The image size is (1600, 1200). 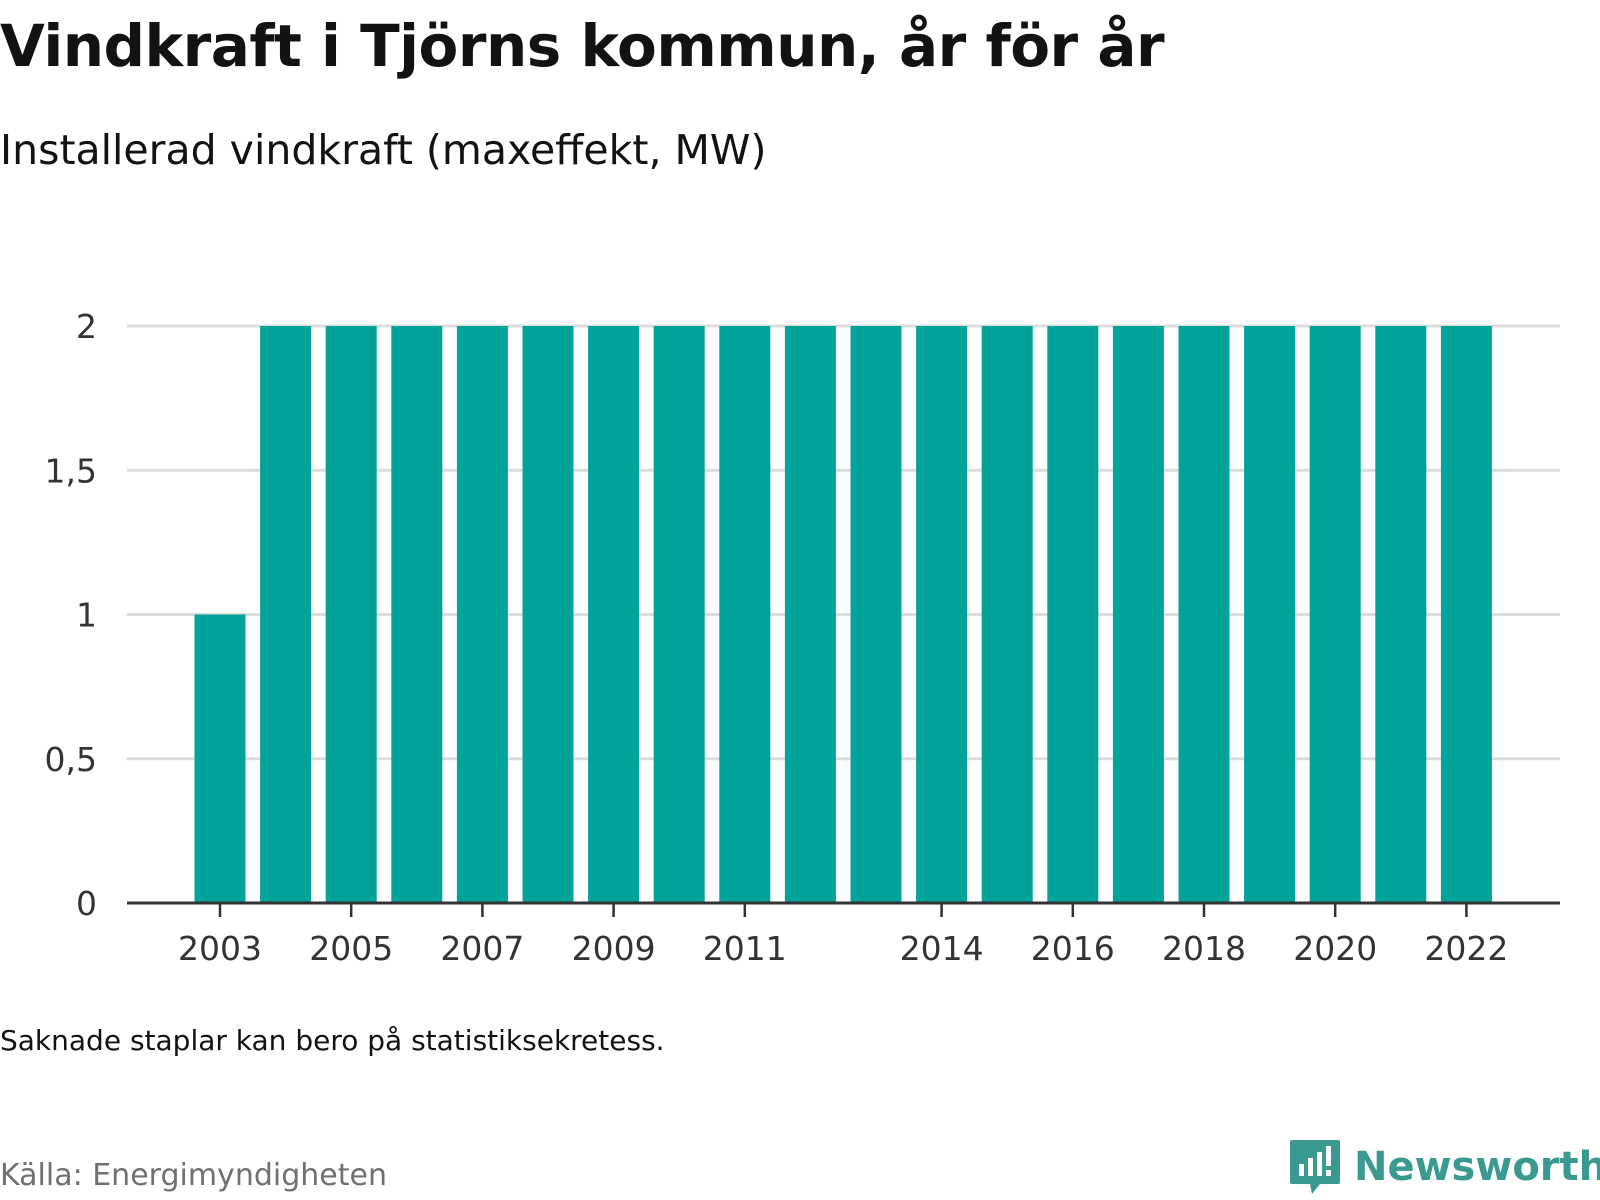 I want to click on x-tick-label: 2005, so click(x=351, y=948).